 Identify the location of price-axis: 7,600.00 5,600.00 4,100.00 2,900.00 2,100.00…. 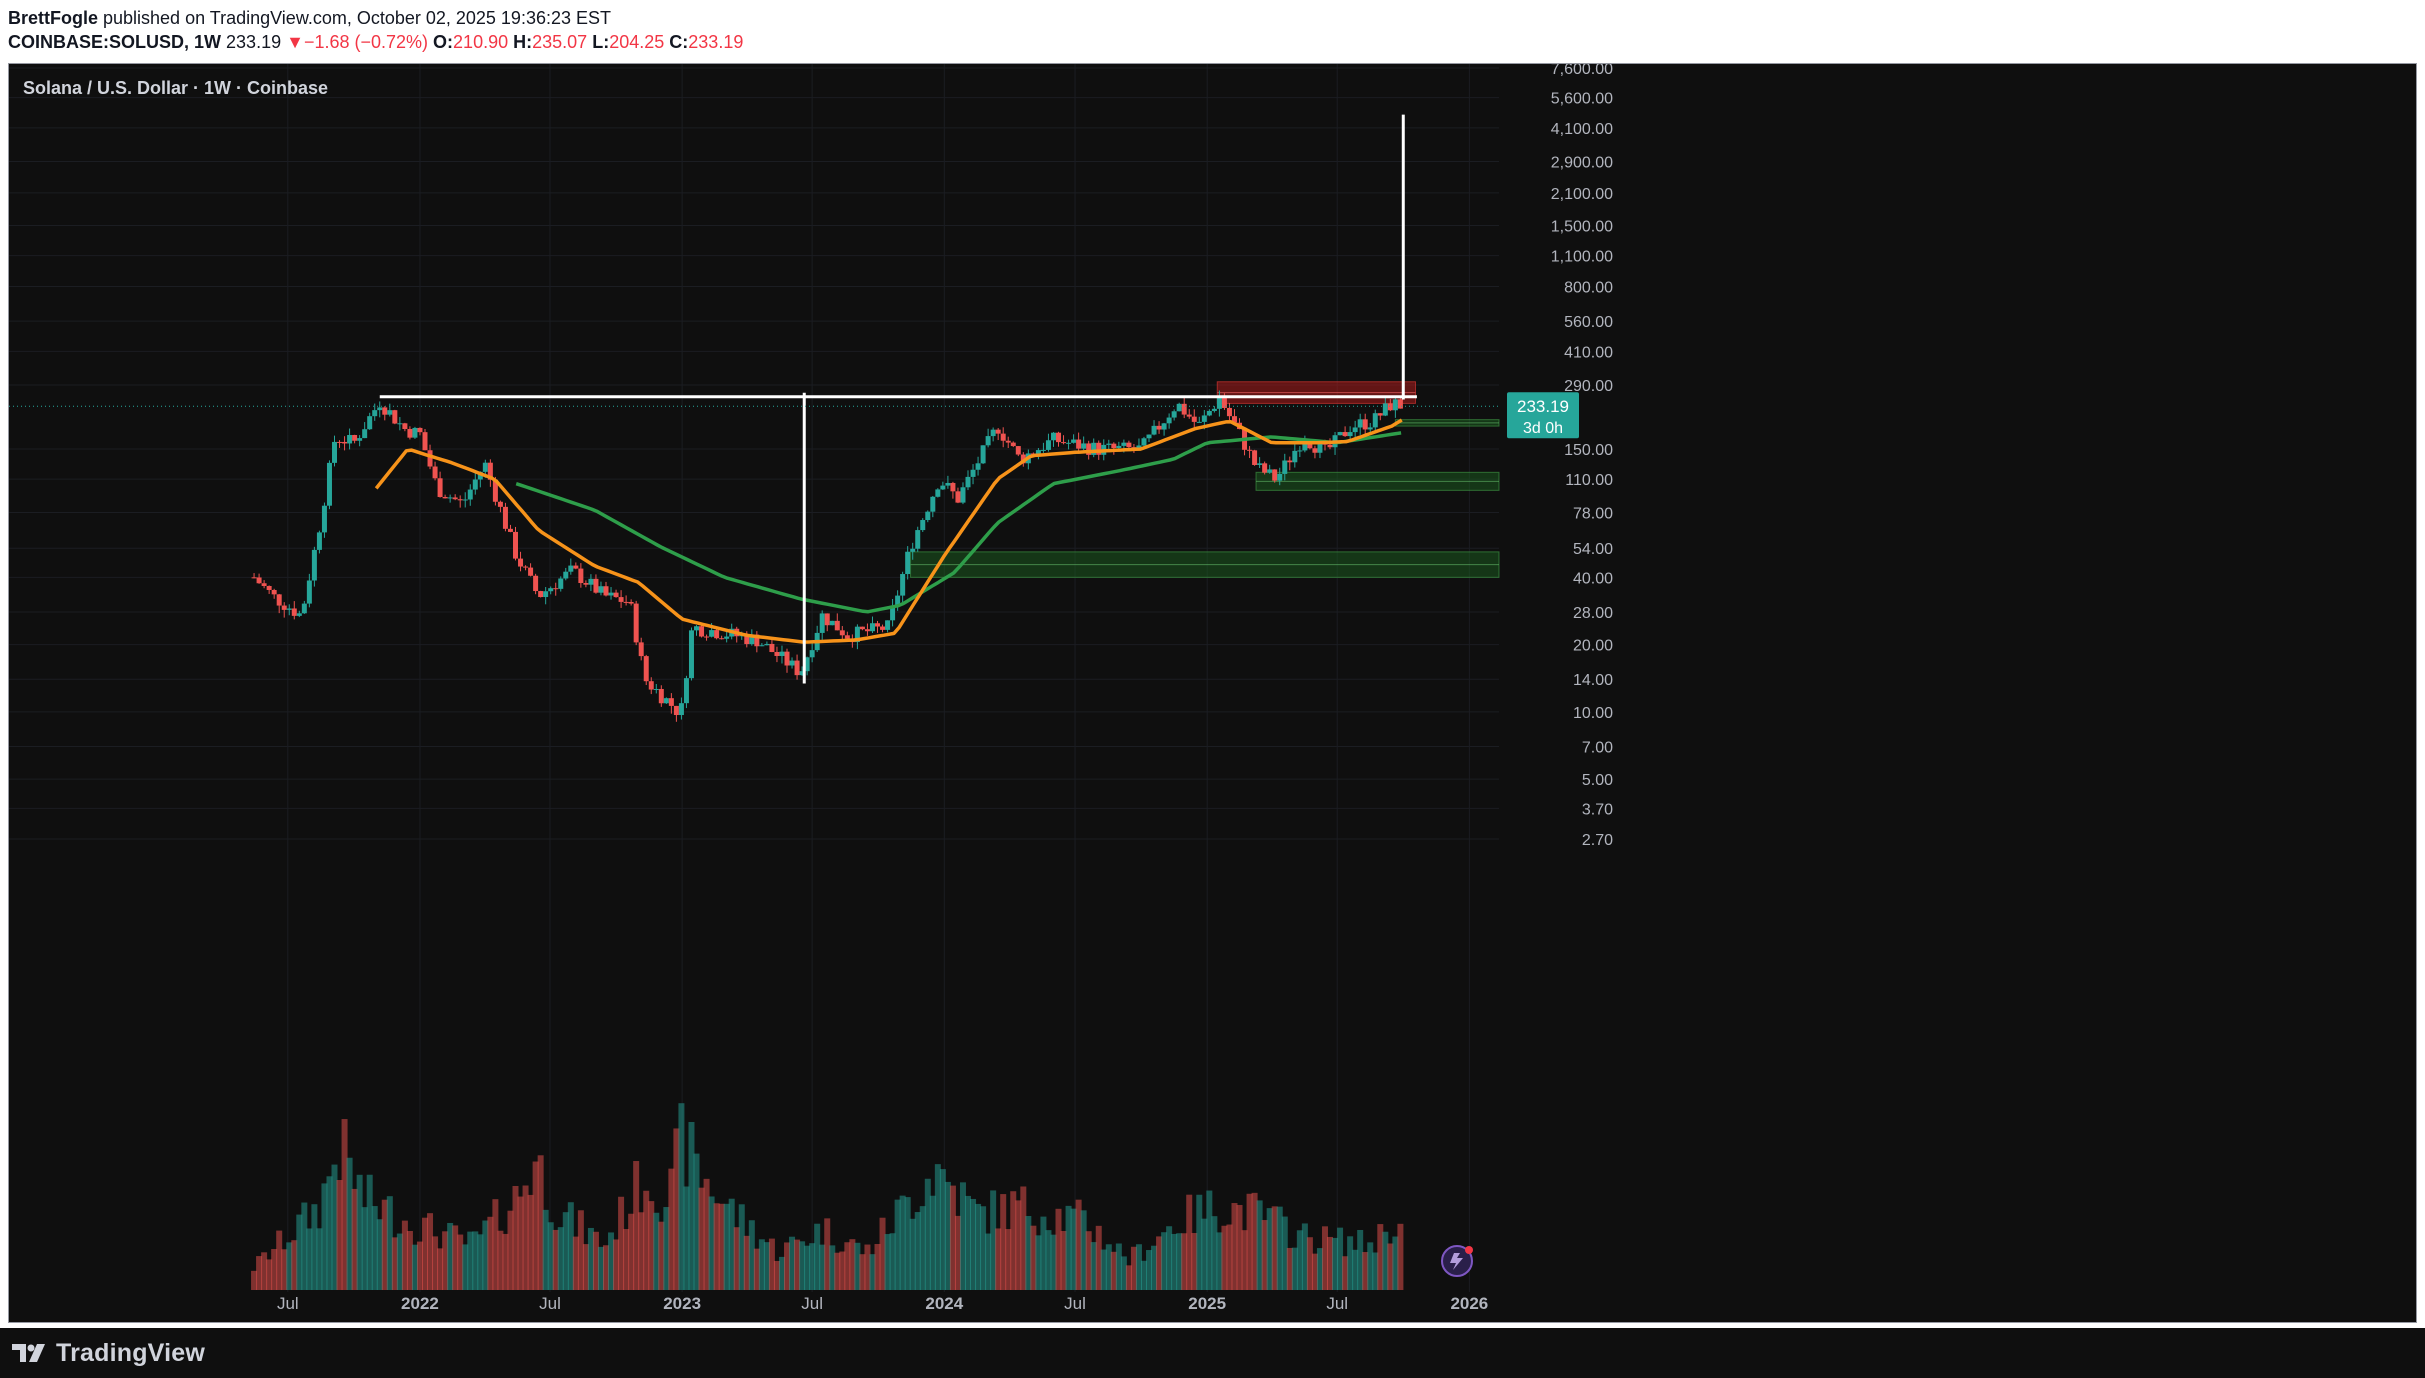
(1582, 456).